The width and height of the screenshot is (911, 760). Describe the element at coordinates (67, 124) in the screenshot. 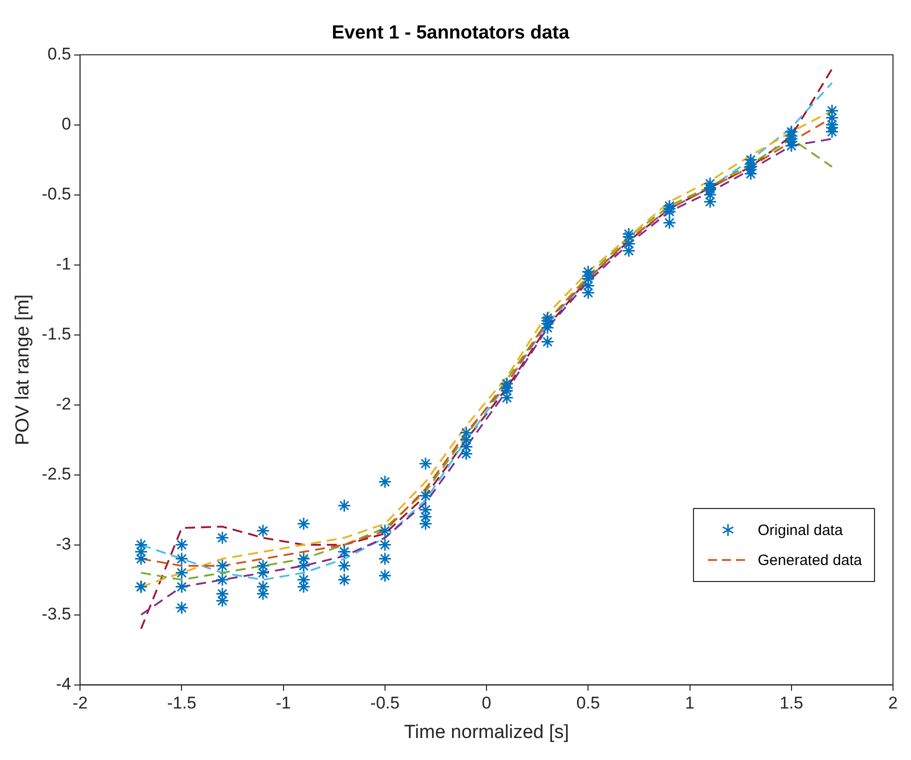

I see `y-tick-label: 0` at that location.